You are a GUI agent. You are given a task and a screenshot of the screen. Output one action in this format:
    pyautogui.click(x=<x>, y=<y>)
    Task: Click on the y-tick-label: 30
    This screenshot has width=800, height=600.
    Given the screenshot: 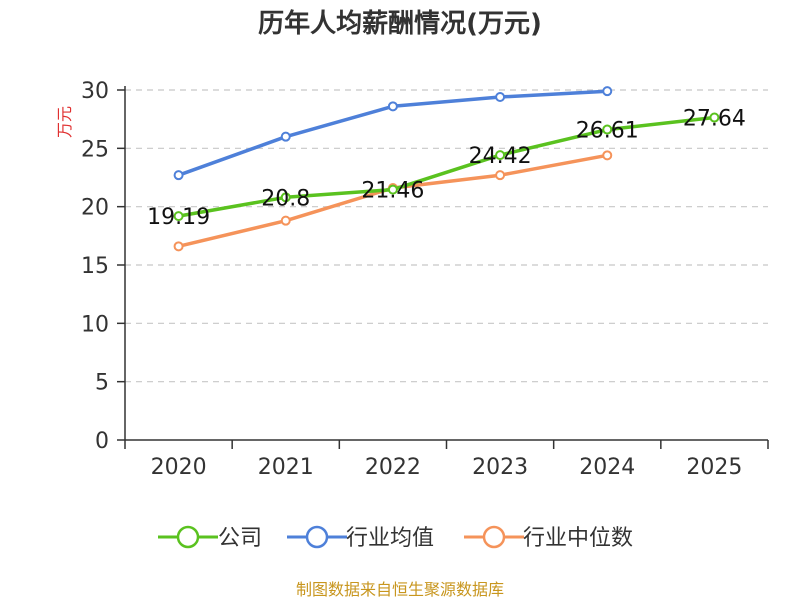 What is the action you would take?
    pyautogui.click(x=95, y=91)
    